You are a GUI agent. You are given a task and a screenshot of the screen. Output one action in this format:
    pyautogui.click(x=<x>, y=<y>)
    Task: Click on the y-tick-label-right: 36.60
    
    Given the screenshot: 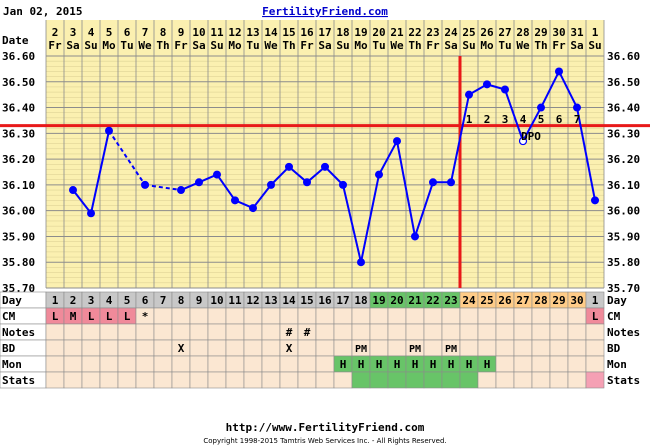 What is the action you would take?
    pyautogui.click(x=623, y=56)
    